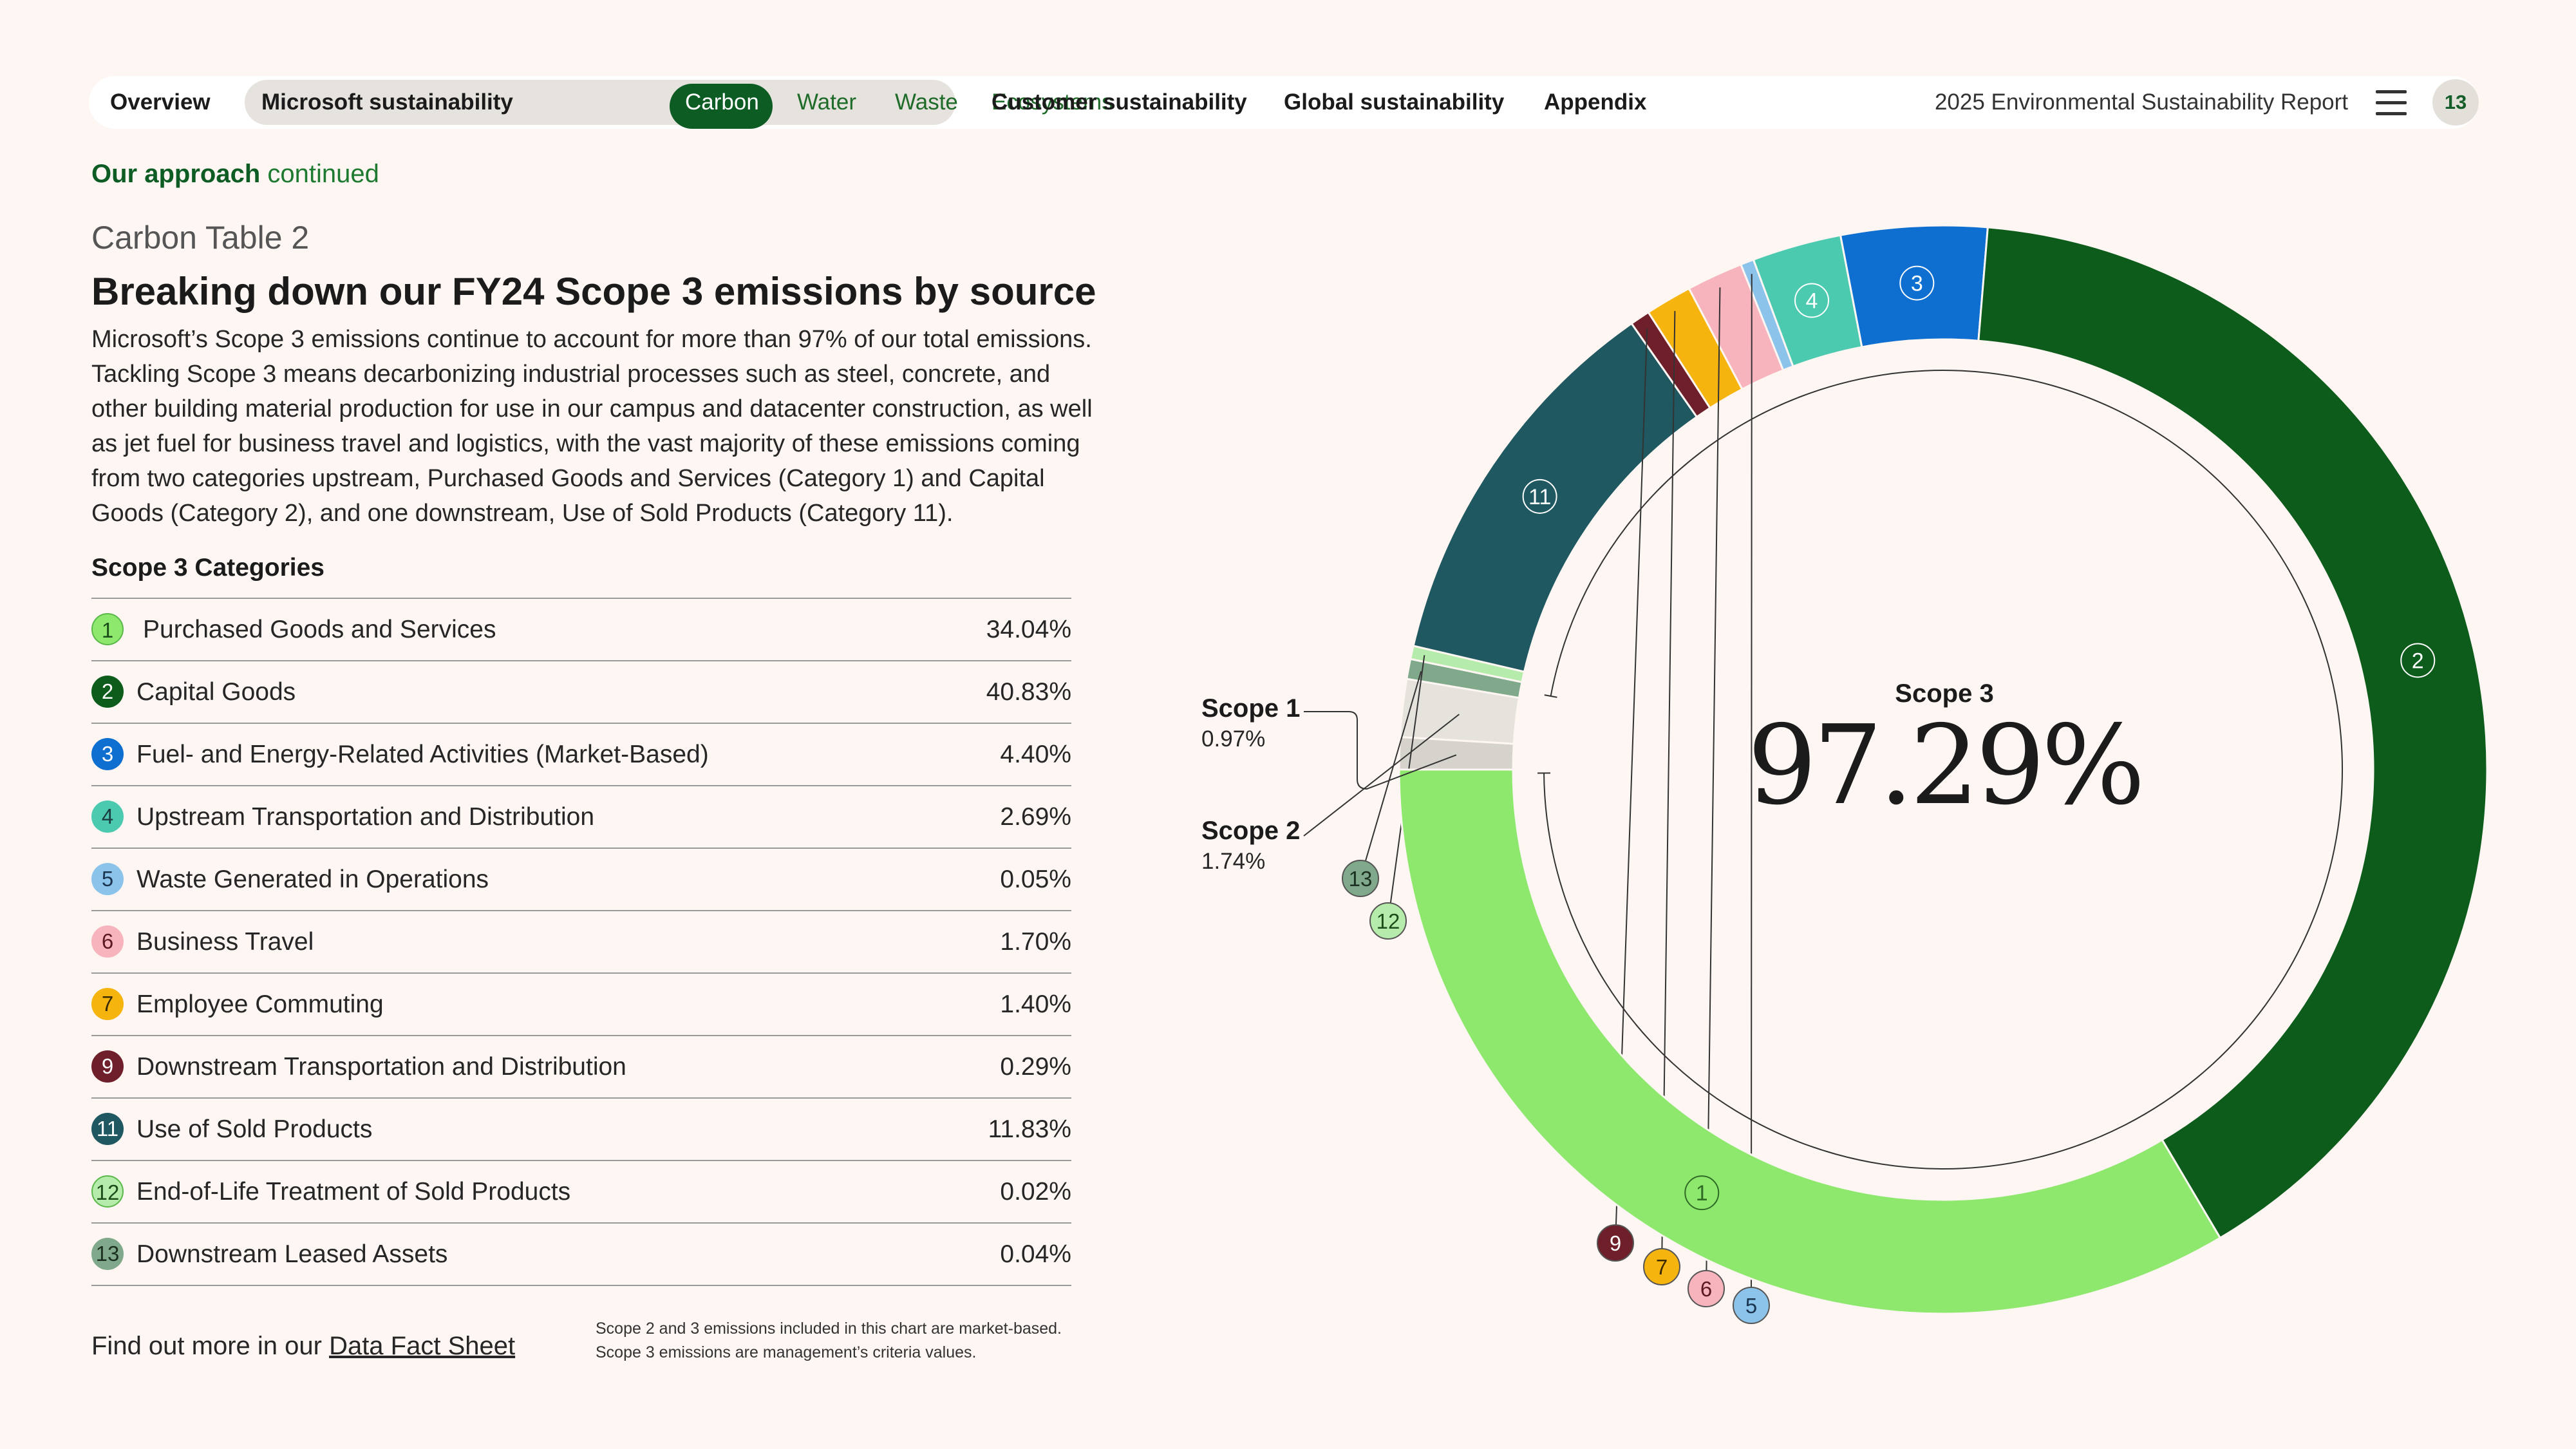 Image resolution: width=2576 pixels, height=1449 pixels. I want to click on slice-number-label: 6, so click(1706, 1289).